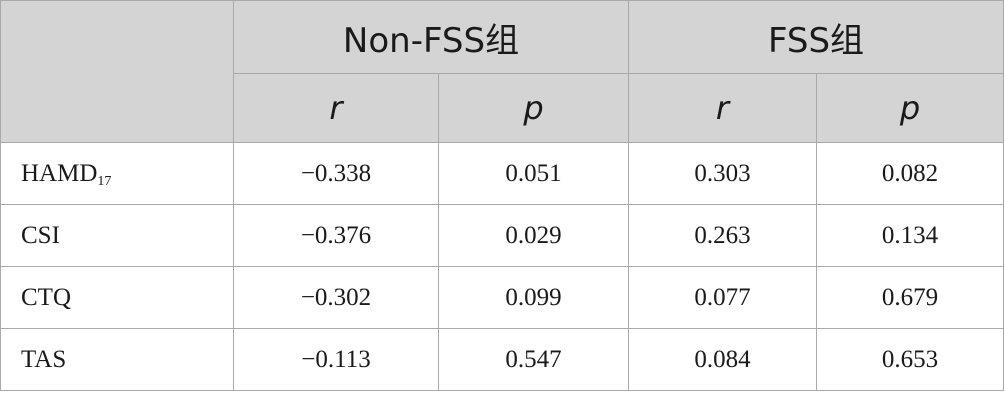 Image resolution: width=1005 pixels, height=405 pixels. What do you see at coordinates (117, 71) in the screenshot?
I see `corner-cell` at bounding box center [117, 71].